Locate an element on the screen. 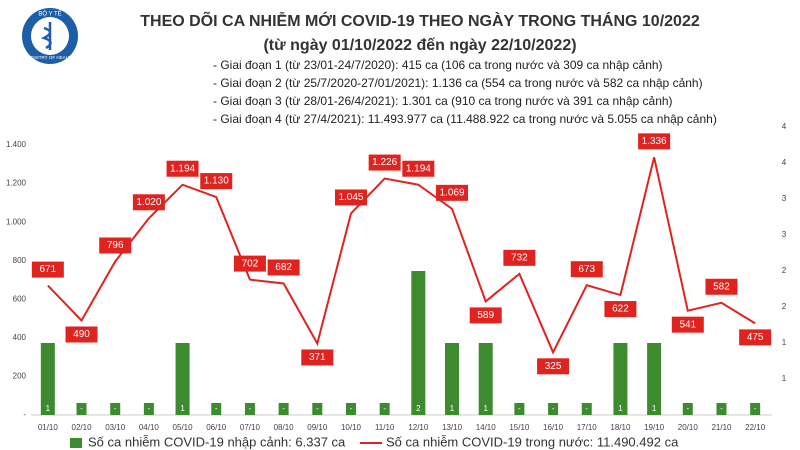  value-label: 682 is located at coordinates (283, 267).